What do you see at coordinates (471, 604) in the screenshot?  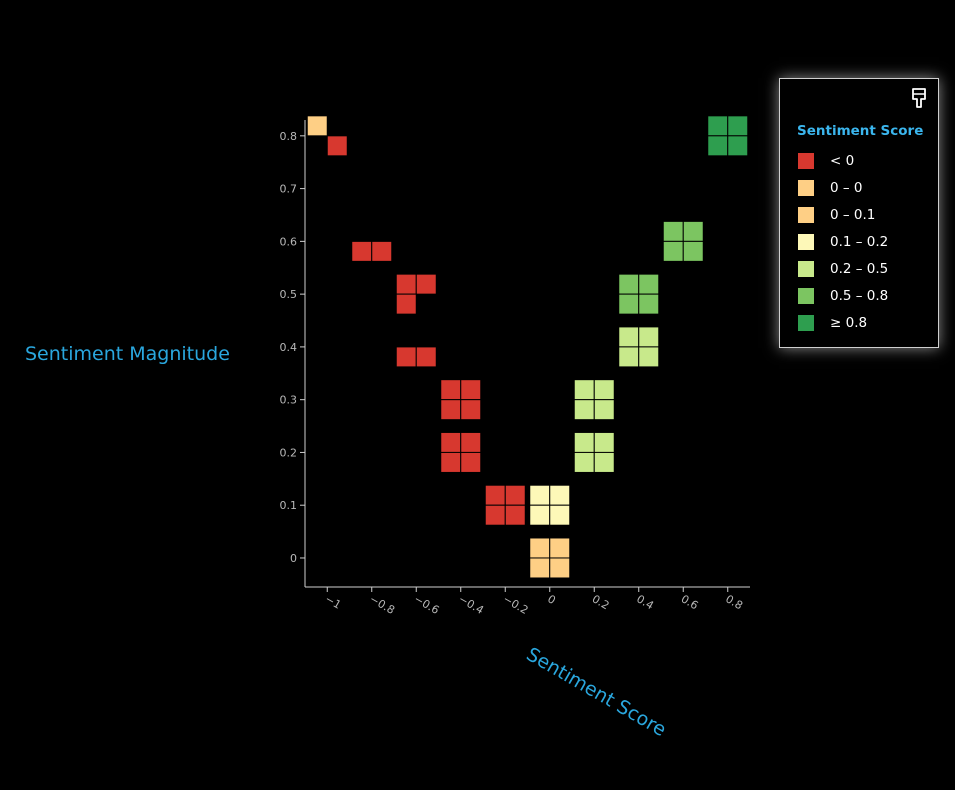 I see `x-tick-label: −0.4` at bounding box center [471, 604].